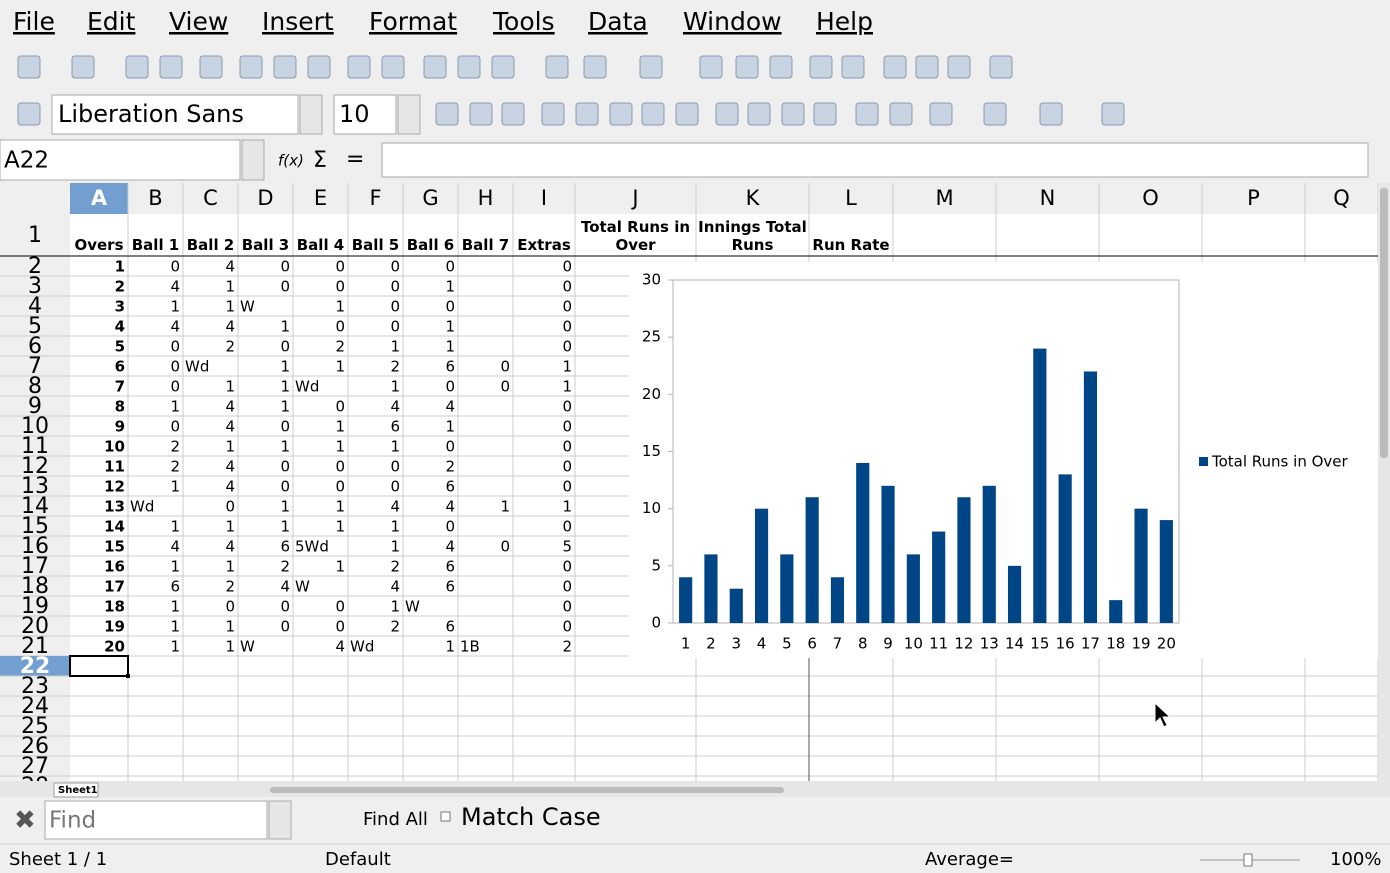 The width and height of the screenshot is (1390, 873). Describe the element at coordinates (1253, 198) in the screenshot. I see `column-header: P` at that location.